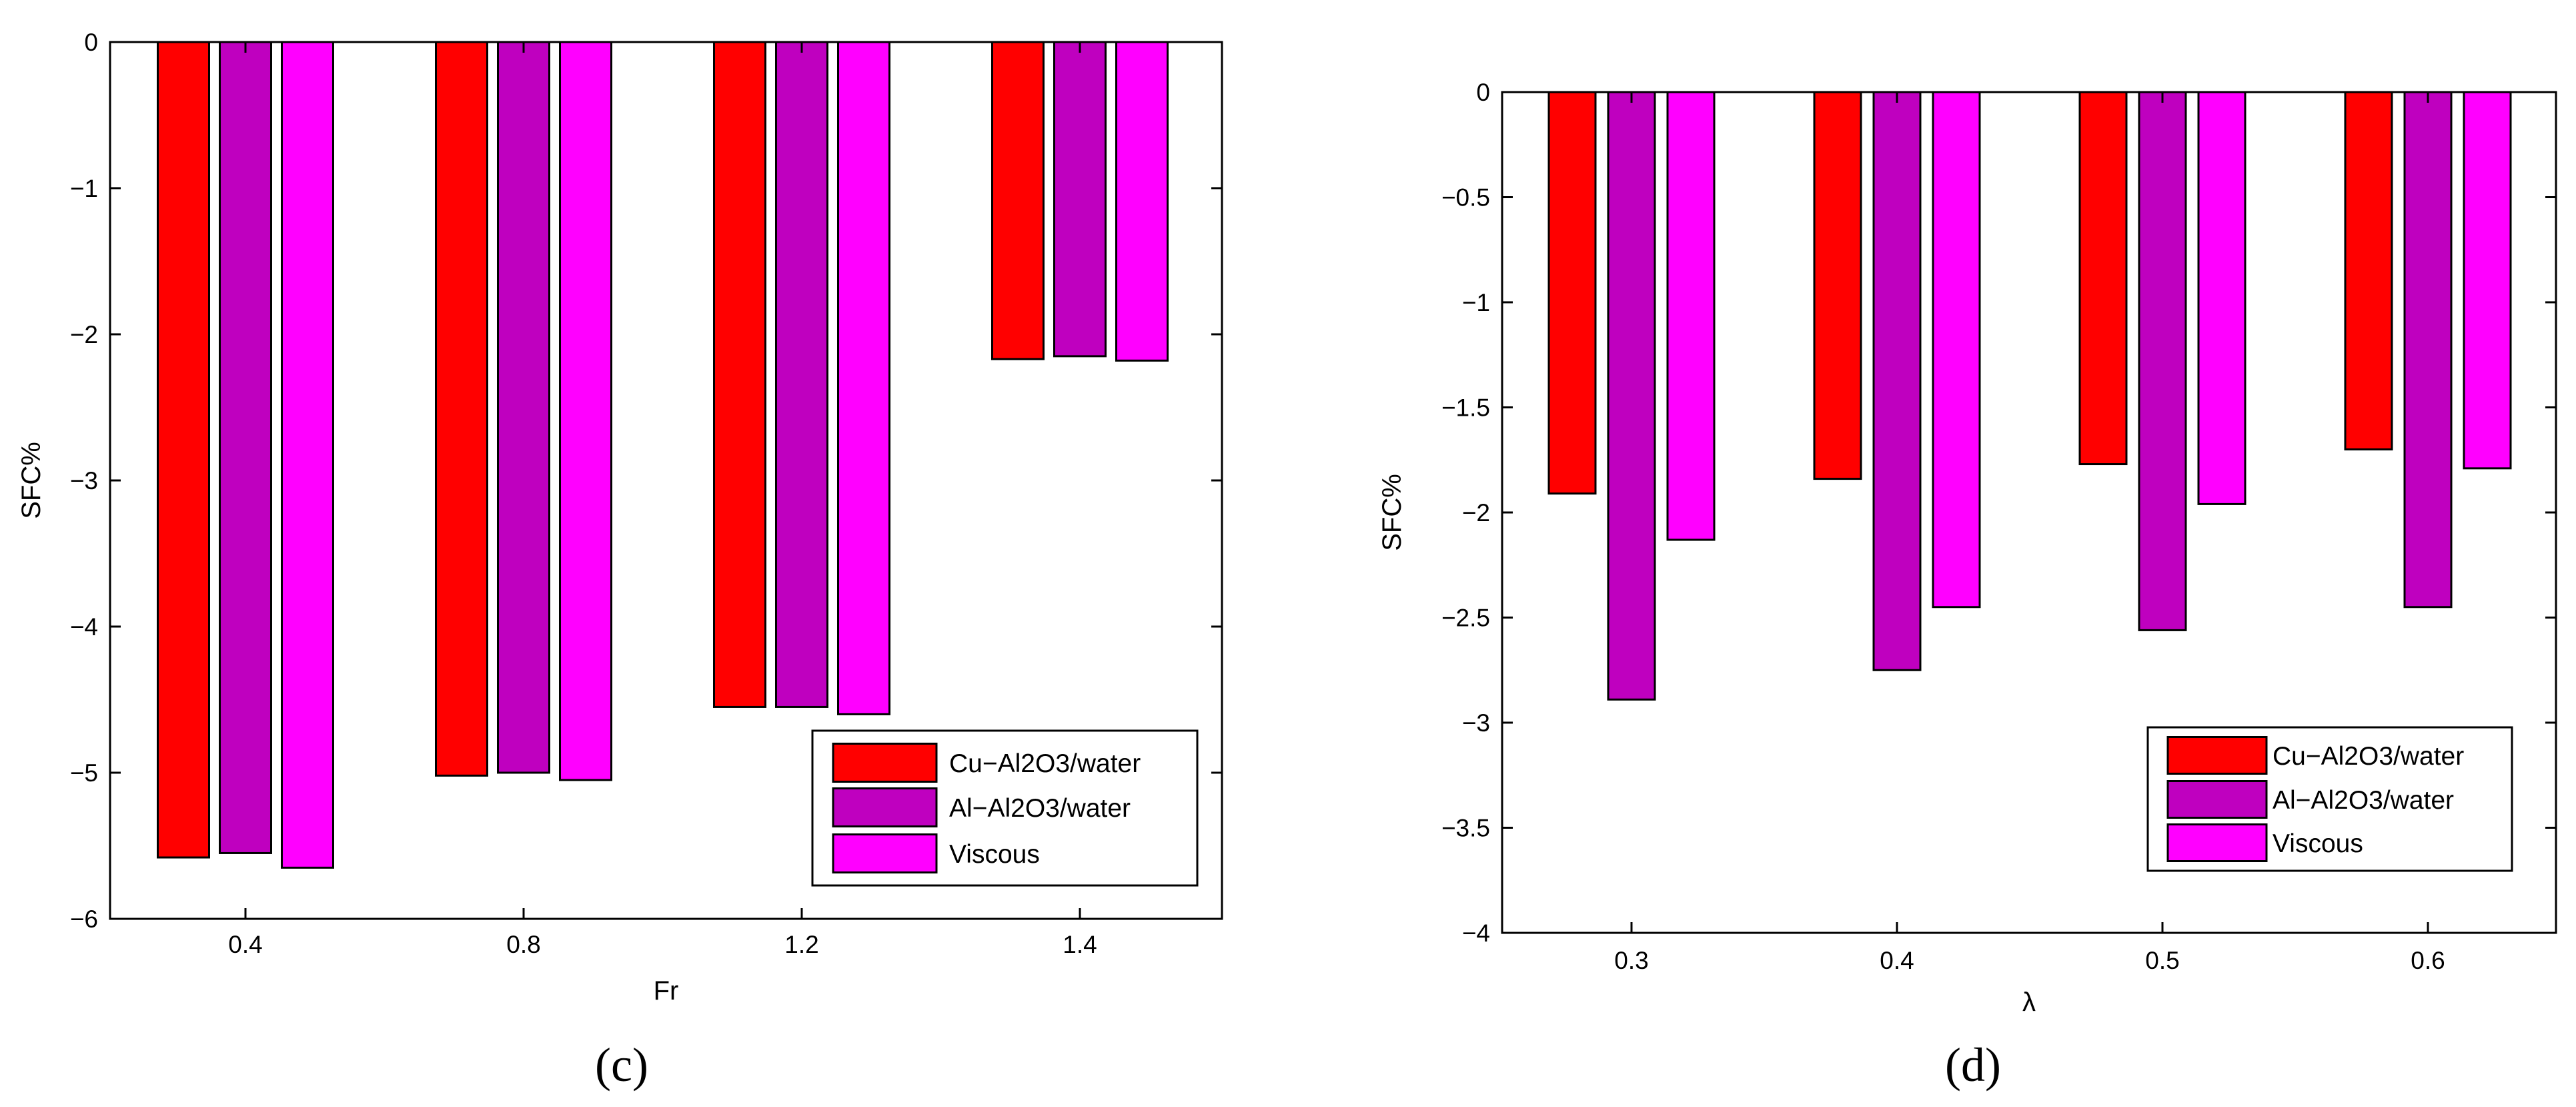 This screenshot has height=1107, width=2576. Describe the element at coordinates (1631, 961) in the screenshot. I see `x-tick-label: 0.3` at that location.